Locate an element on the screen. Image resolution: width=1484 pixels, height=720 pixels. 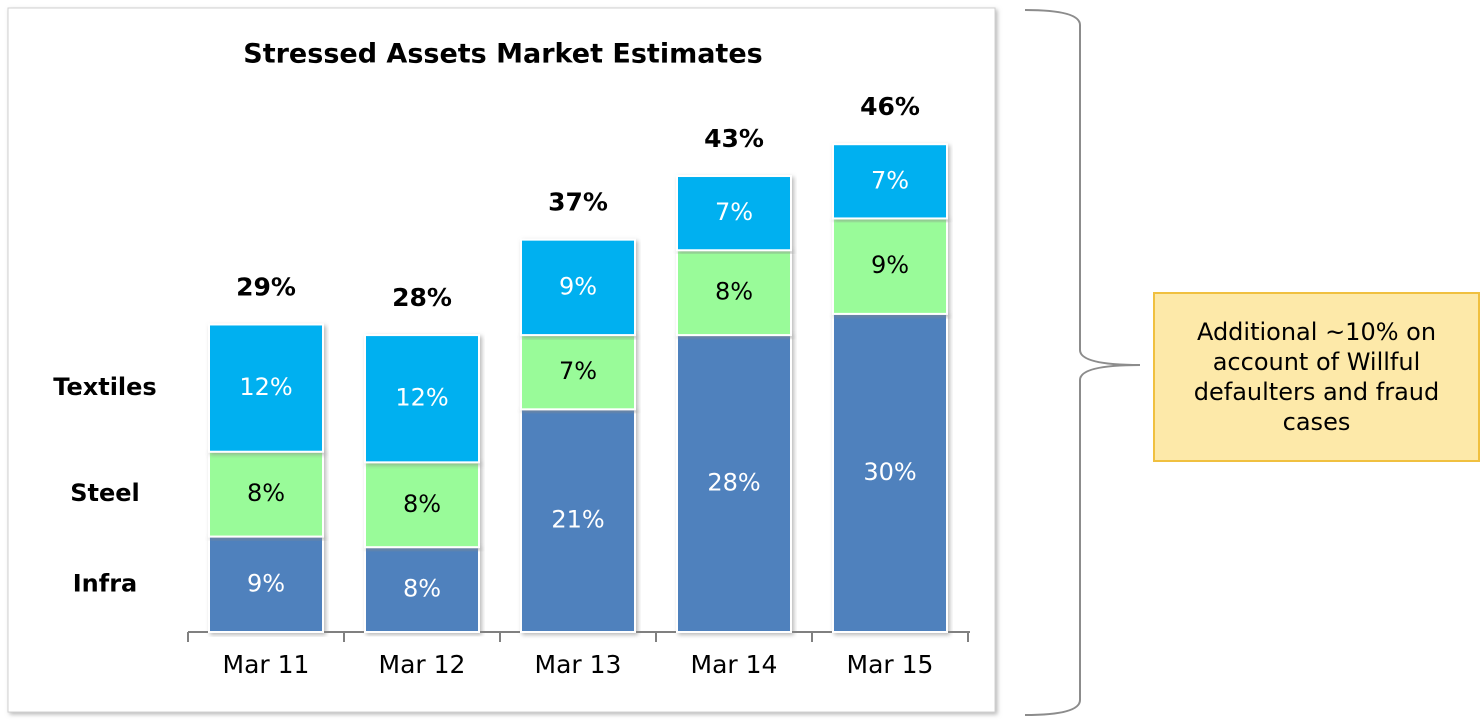
brace is located at coordinates (1082, 362).